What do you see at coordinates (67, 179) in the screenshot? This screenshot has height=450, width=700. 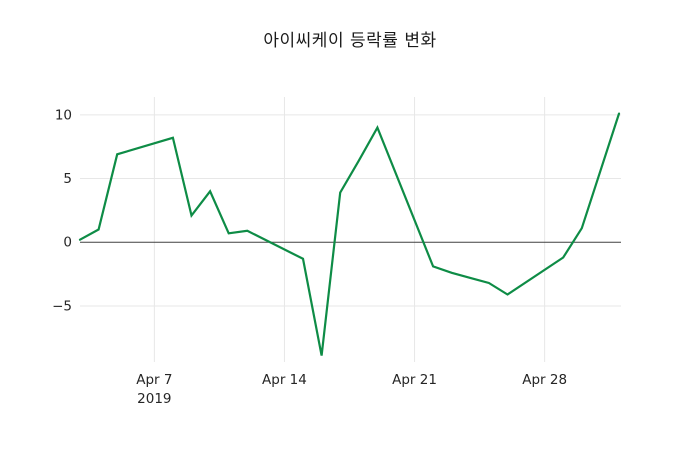 I see `y-axis-tick-label: 5` at bounding box center [67, 179].